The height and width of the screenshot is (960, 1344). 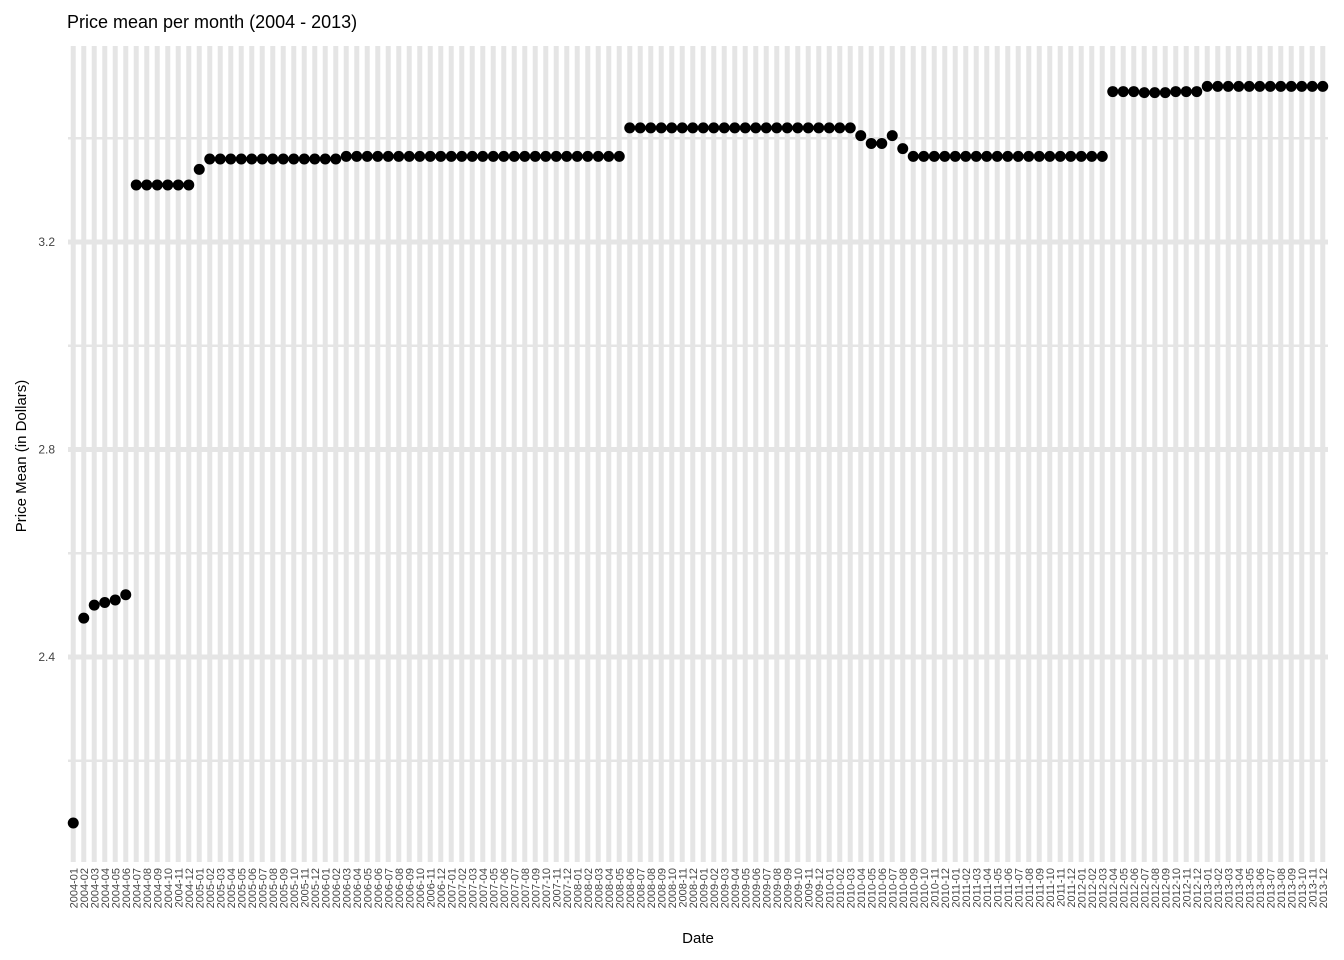 I want to click on x-tick-label: 2012-08, so click(x=1156, y=888).